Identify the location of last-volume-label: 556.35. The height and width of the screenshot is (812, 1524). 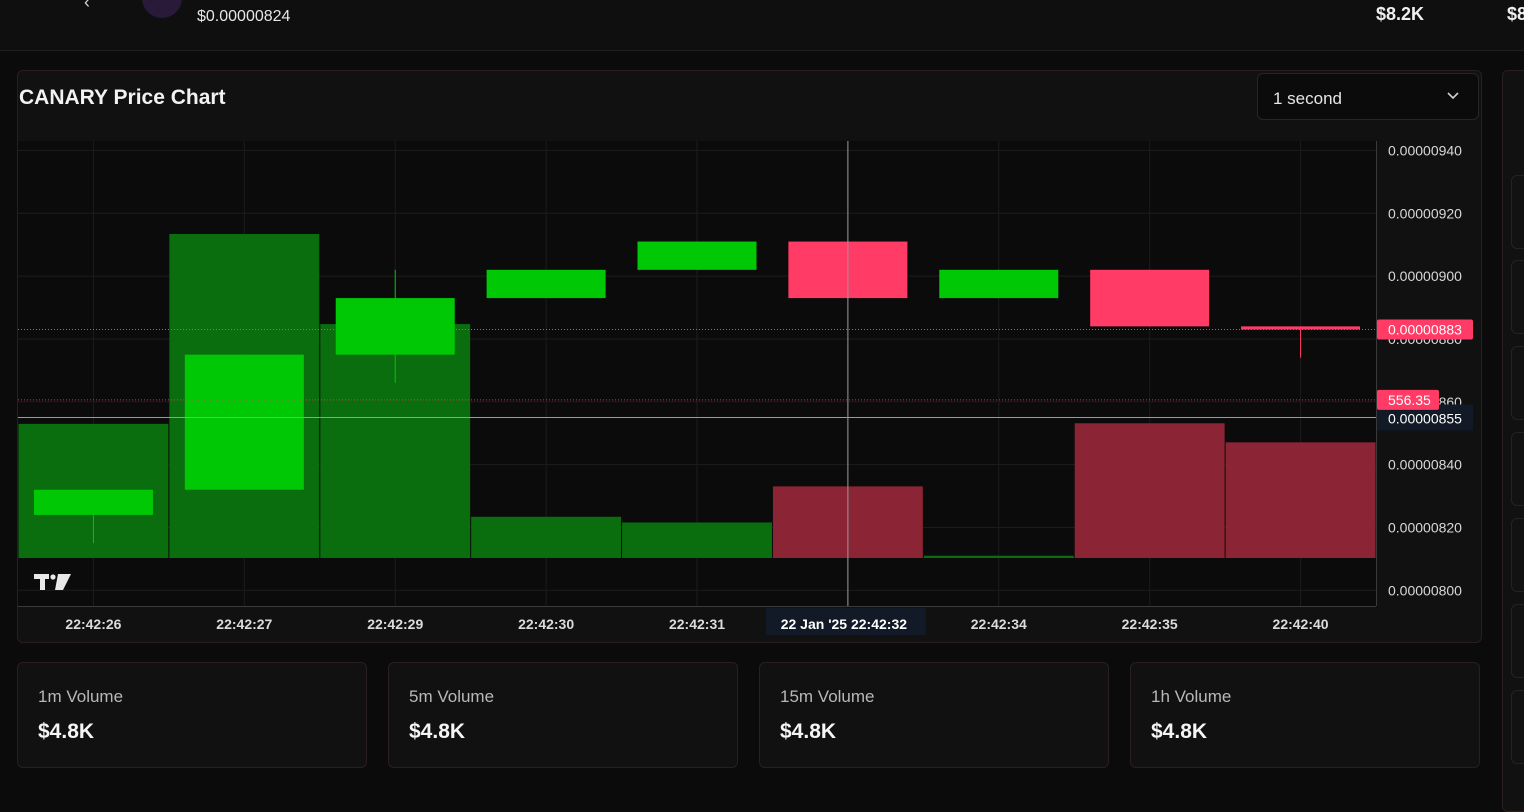
(1409, 400).